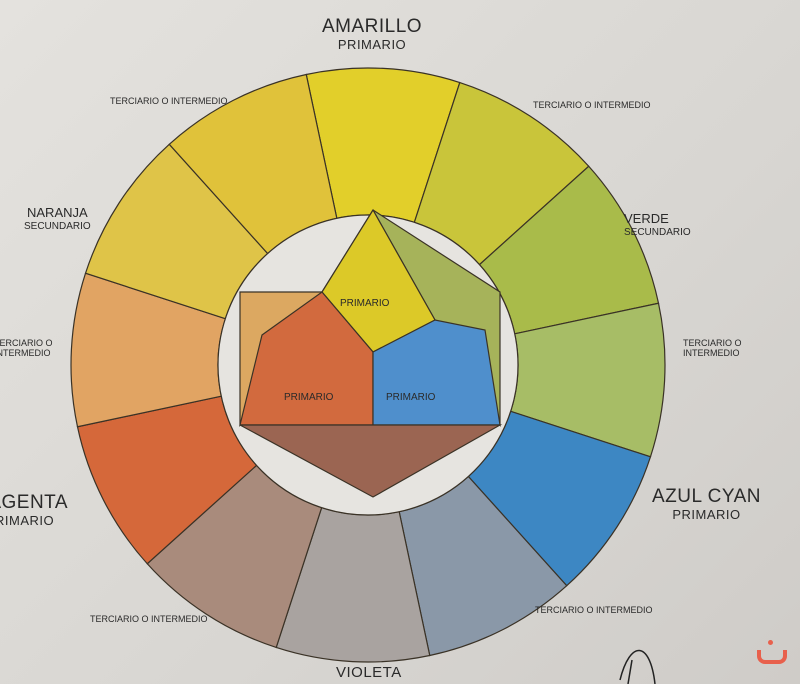 The image size is (800, 684). What do you see at coordinates (309, 397) in the screenshot?
I see `inner-label-red: PRIMARIO` at bounding box center [309, 397].